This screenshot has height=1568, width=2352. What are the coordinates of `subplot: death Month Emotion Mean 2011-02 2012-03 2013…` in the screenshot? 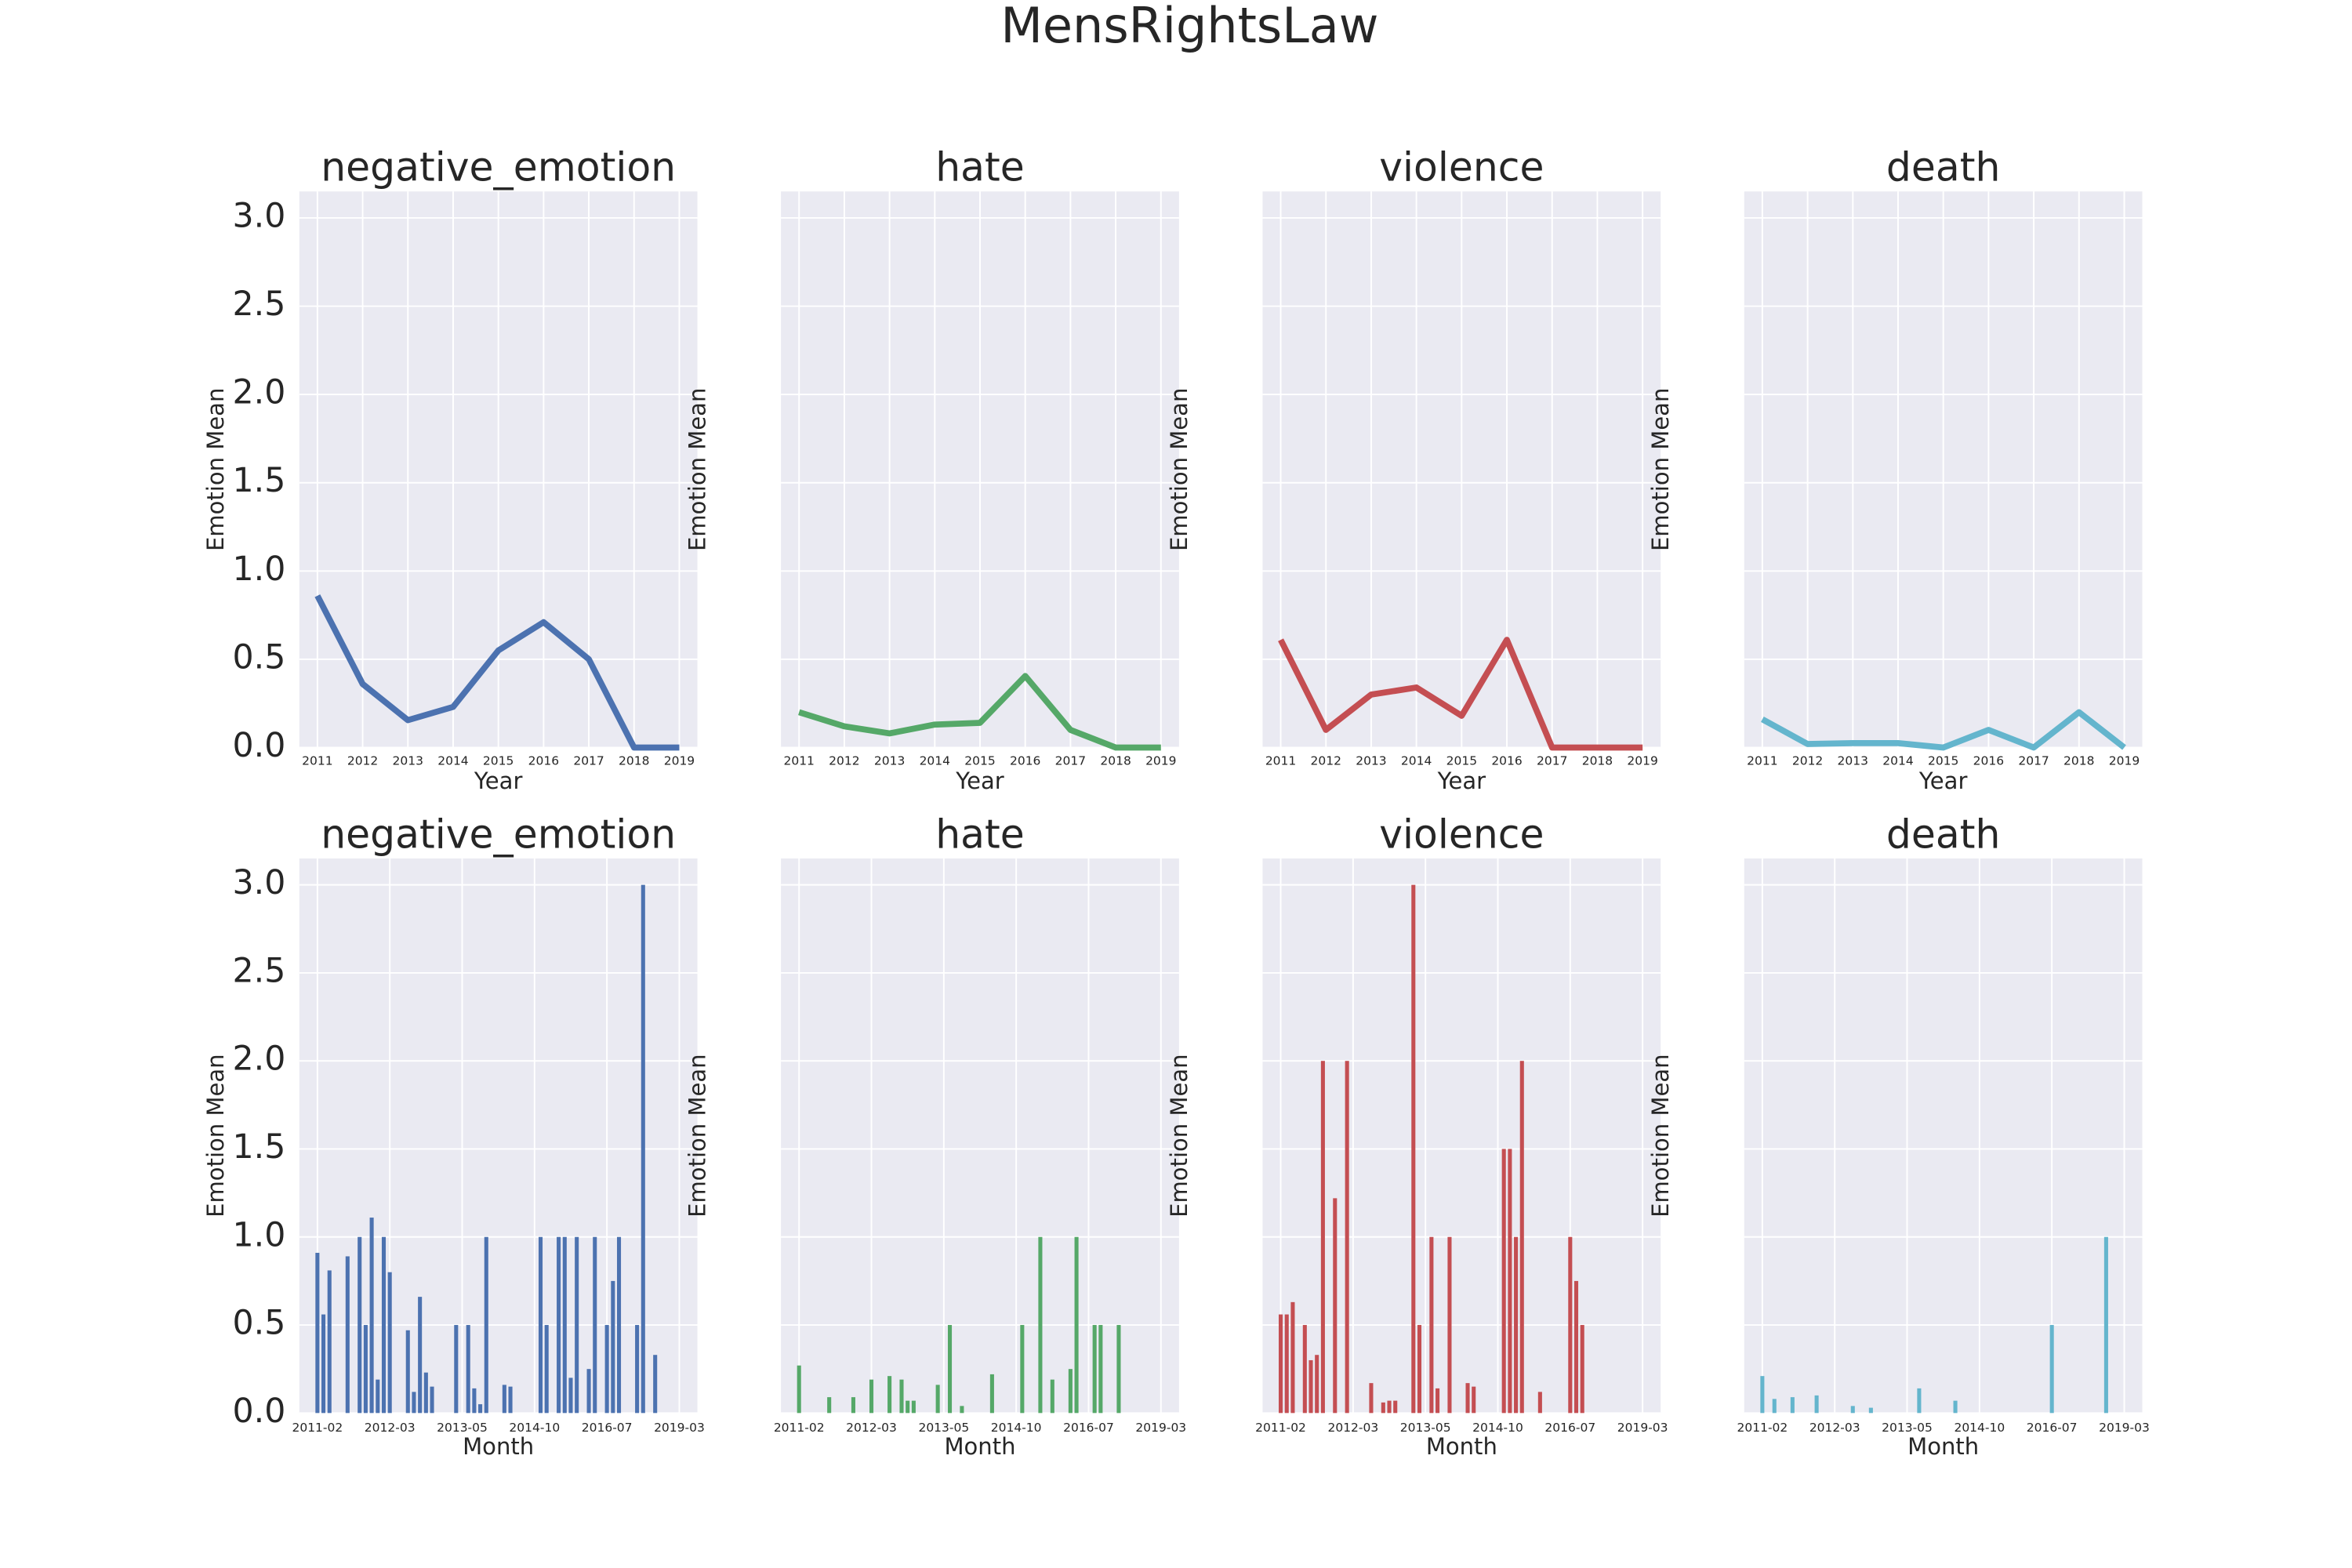 It's located at (1899, 1135).